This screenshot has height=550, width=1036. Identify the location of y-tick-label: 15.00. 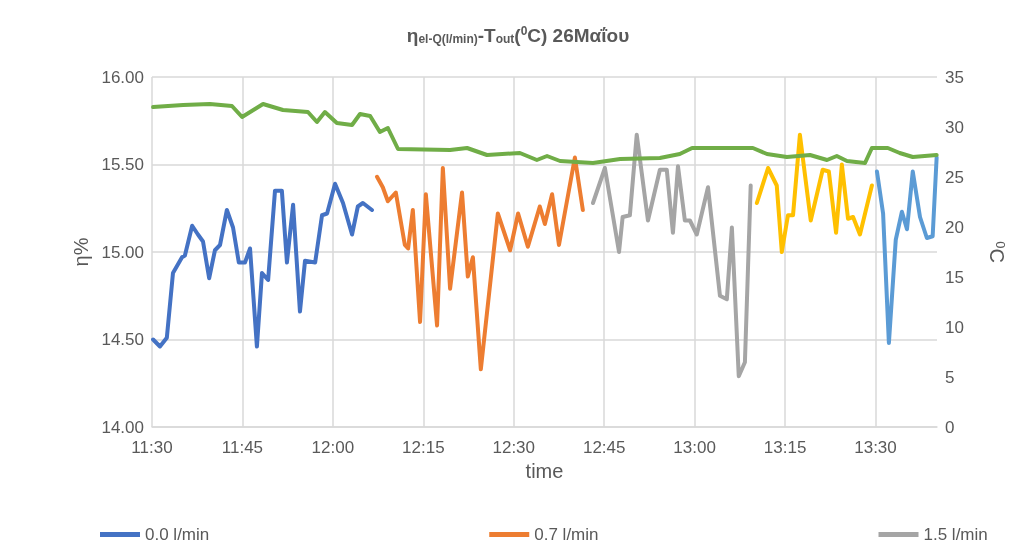
(122, 252).